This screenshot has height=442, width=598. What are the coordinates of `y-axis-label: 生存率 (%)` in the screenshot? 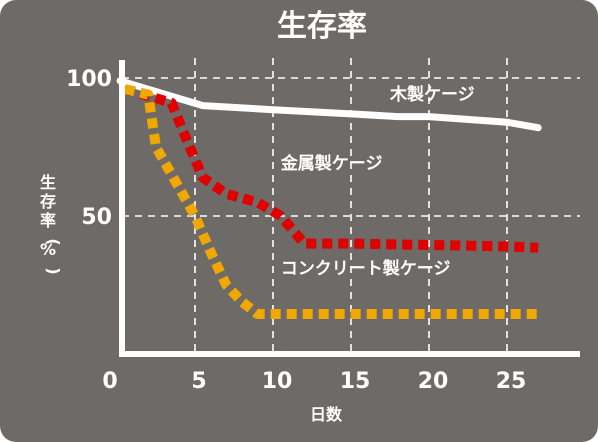 It's located at (51, 224).